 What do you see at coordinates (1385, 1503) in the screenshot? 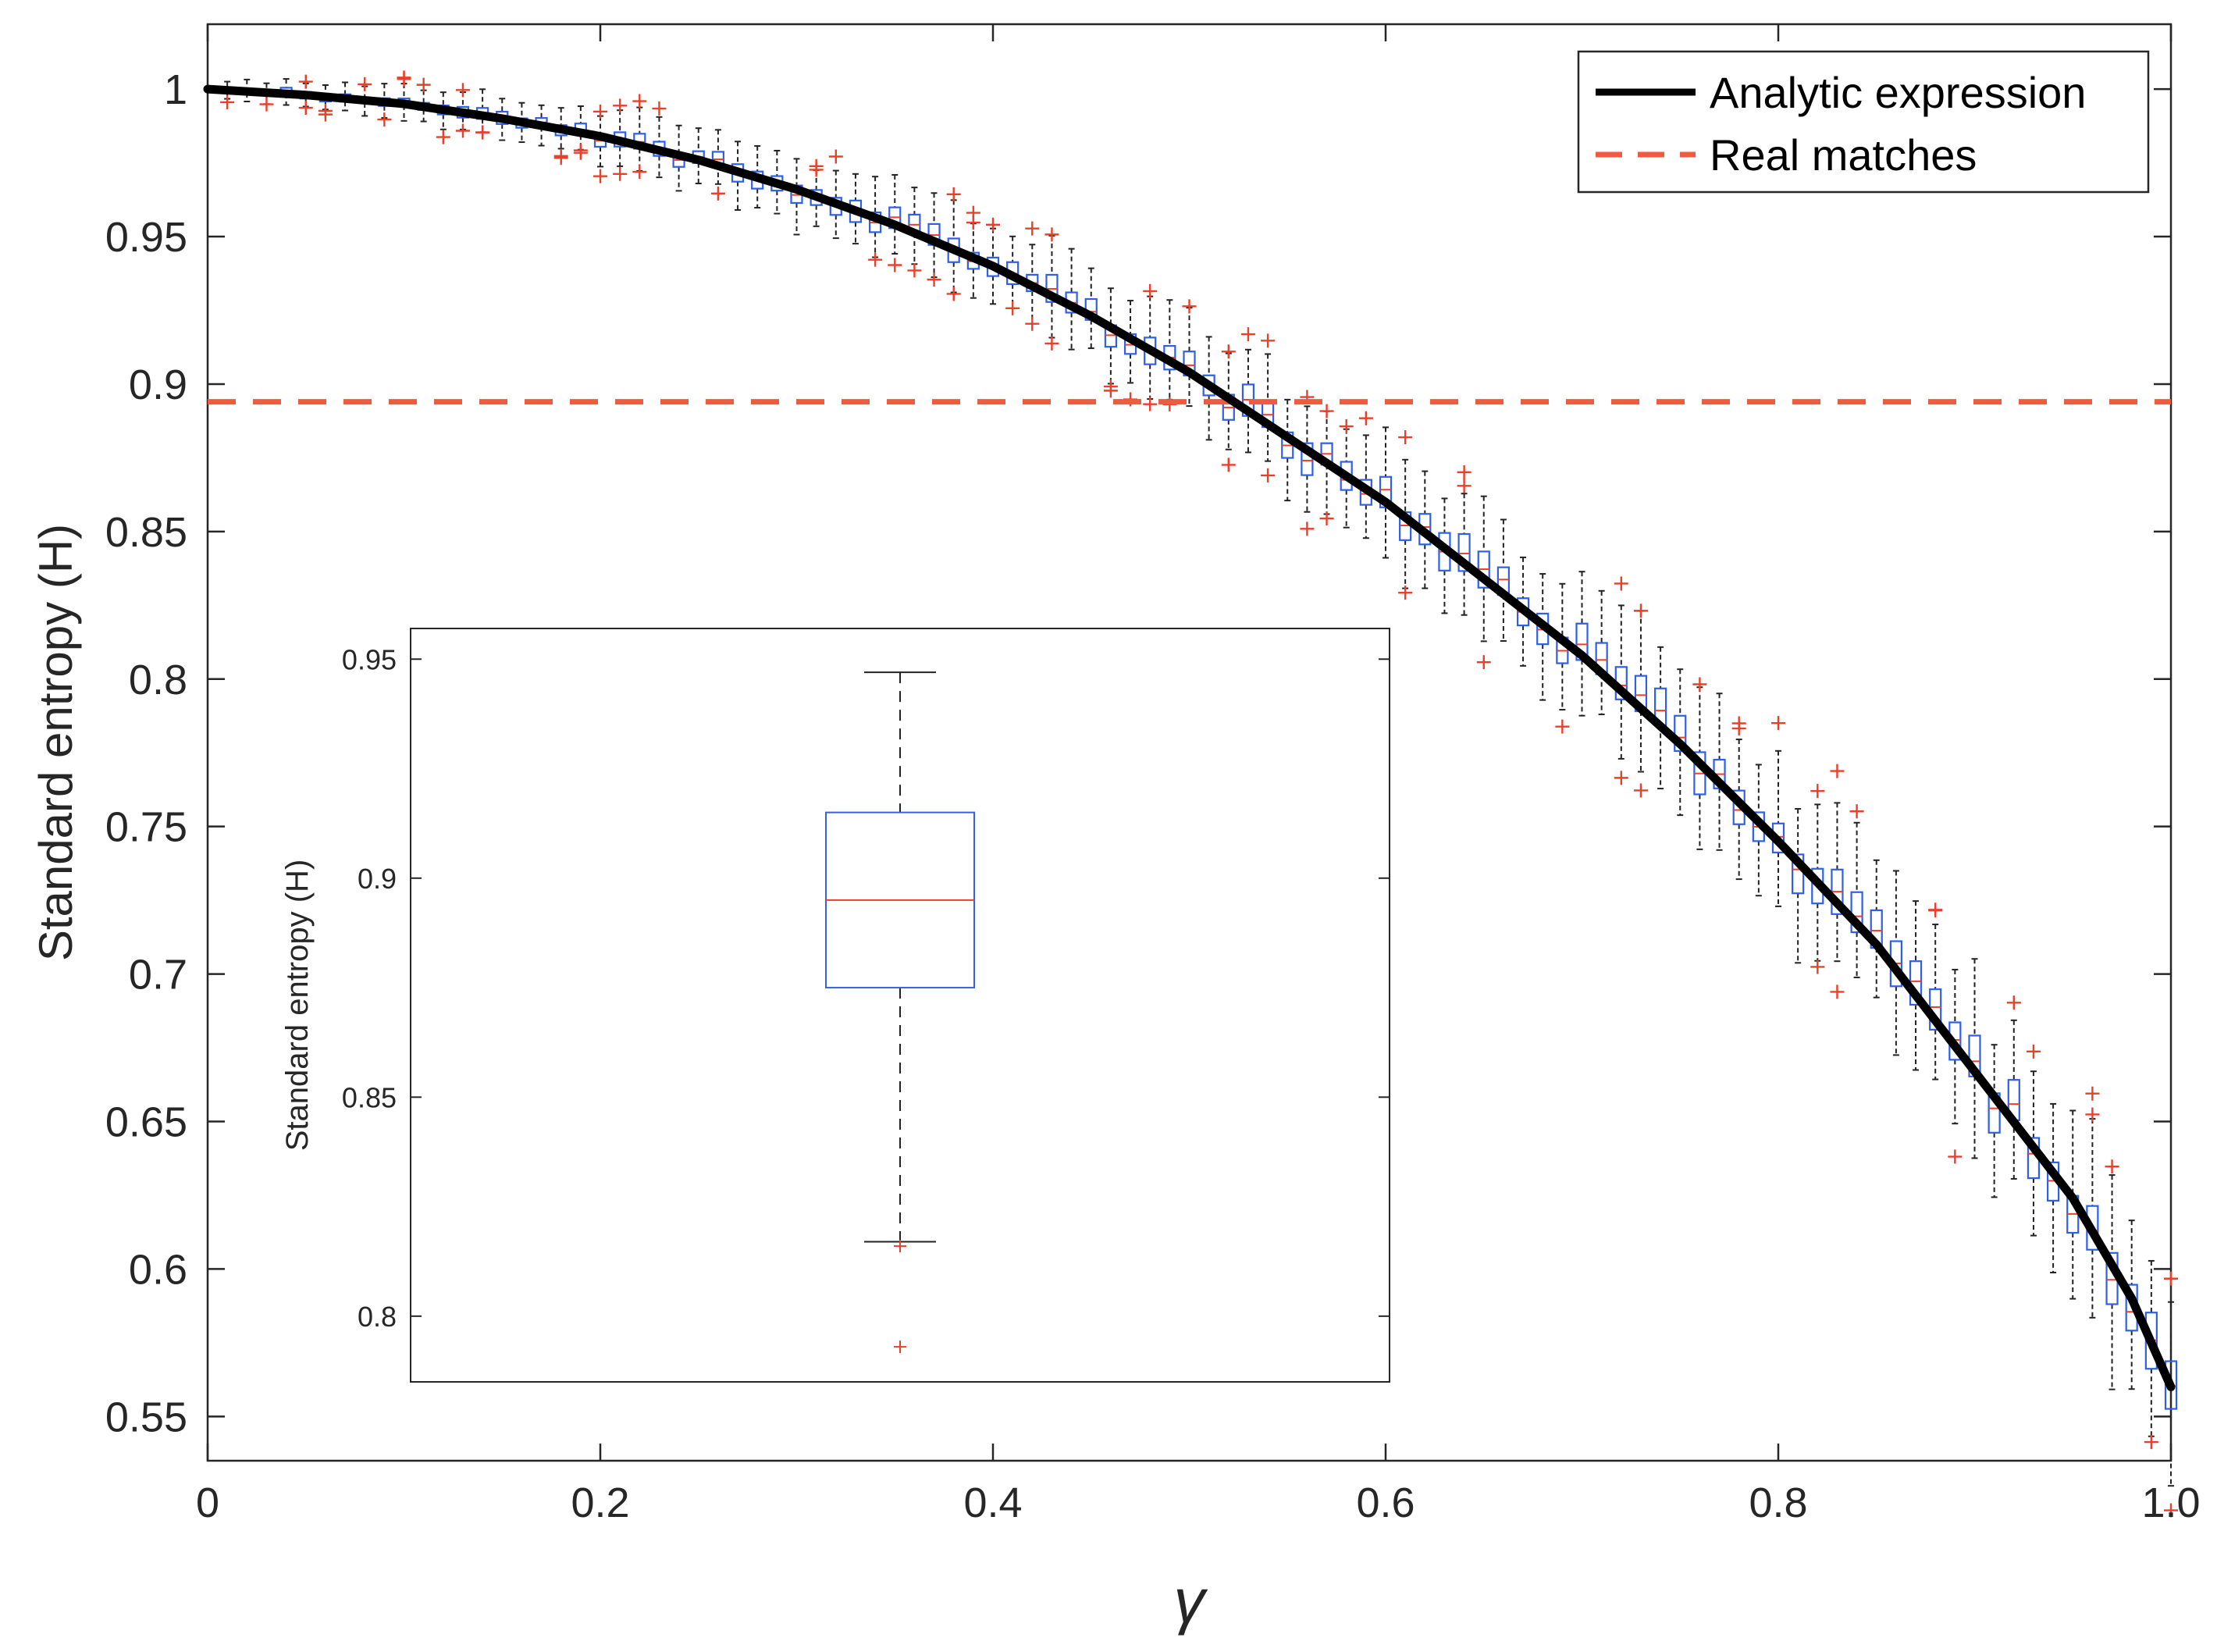
I see `x-tick-label: 0.6` at bounding box center [1385, 1503].